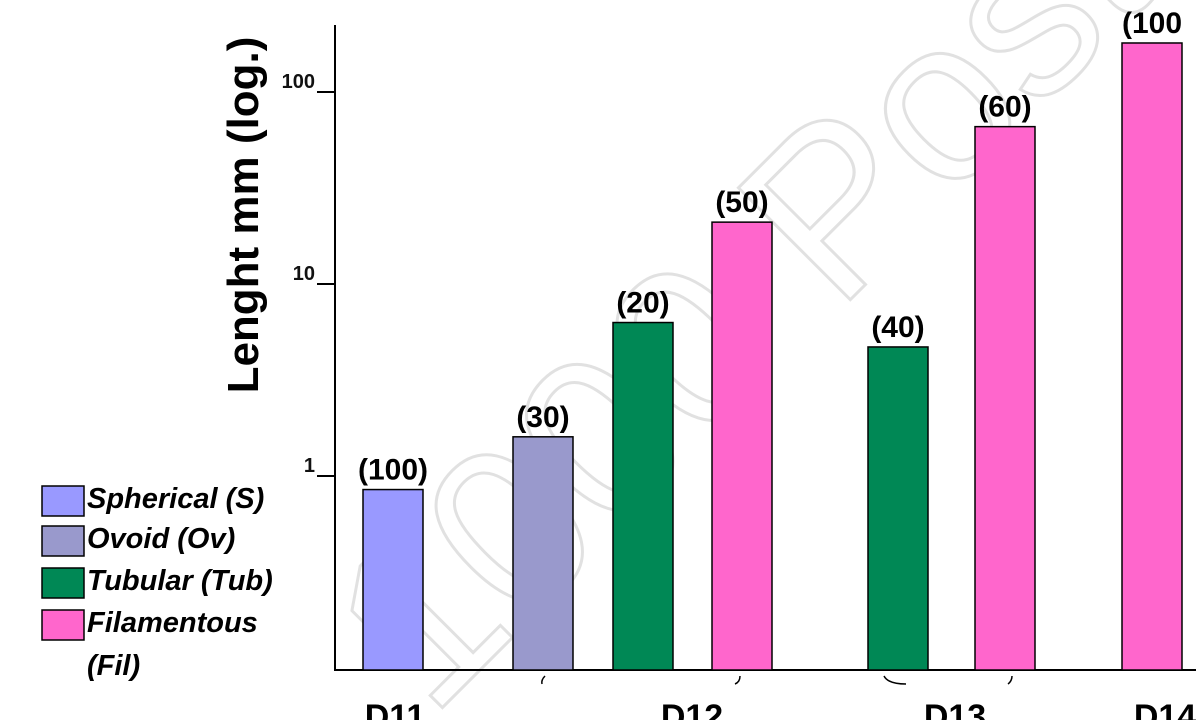 The width and height of the screenshot is (1196, 720). What do you see at coordinates (1005, 398) in the screenshot?
I see `bar-d13-filamentous` at bounding box center [1005, 398].